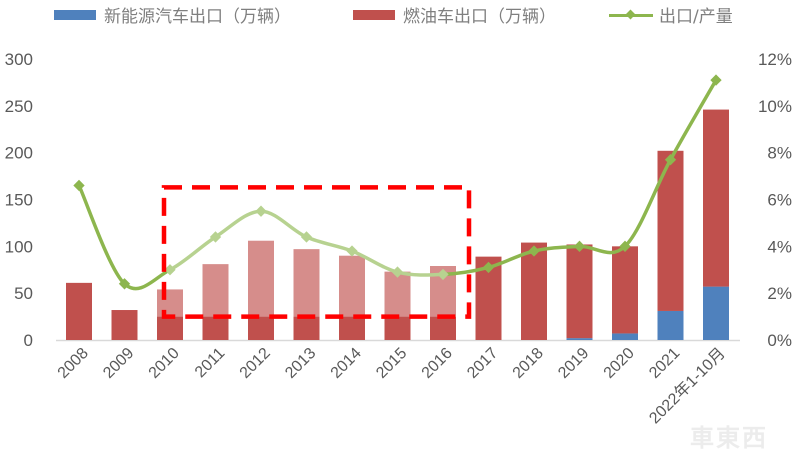 Image resolution: width=800 pixels, height=461 pixels. What do you see at coordinates (197, 17) in the screenshot?
I see `legend-label-nev: 新能源汽车出口（万辆）` at bounding box center [197, 17].